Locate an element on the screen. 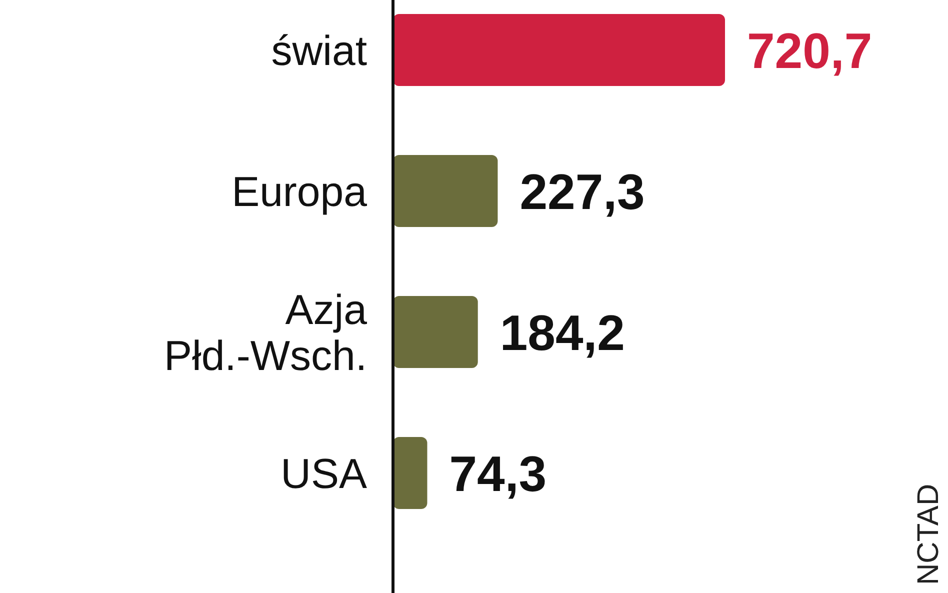  data-label: 184,2 is located at coordinates (562, 333).